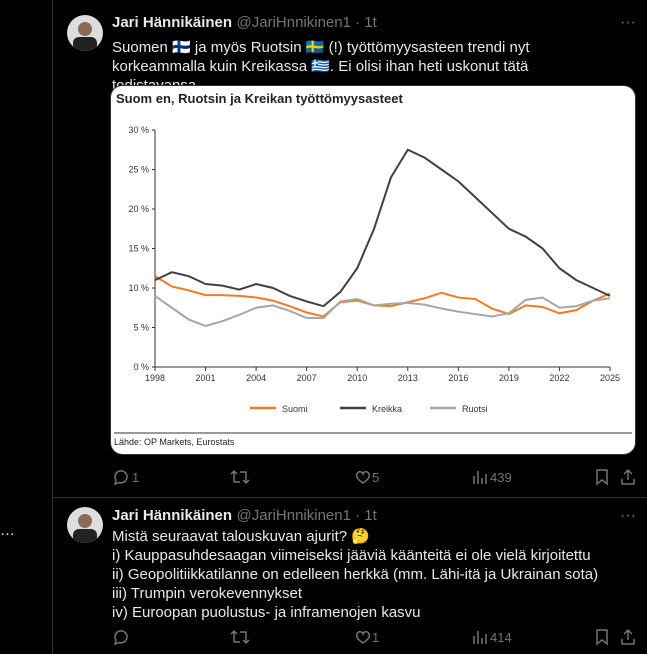  What do you see at coordinates (138, 249) in the screenshot?
I see `y-tick-label: 15 %` at bounding box center [138, 249].